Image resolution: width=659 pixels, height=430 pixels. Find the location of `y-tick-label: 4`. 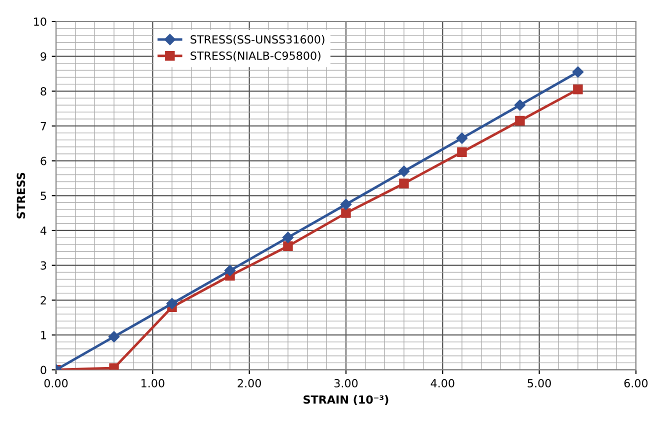

y-tick-label: 4 is located at coordinates (43, 230).